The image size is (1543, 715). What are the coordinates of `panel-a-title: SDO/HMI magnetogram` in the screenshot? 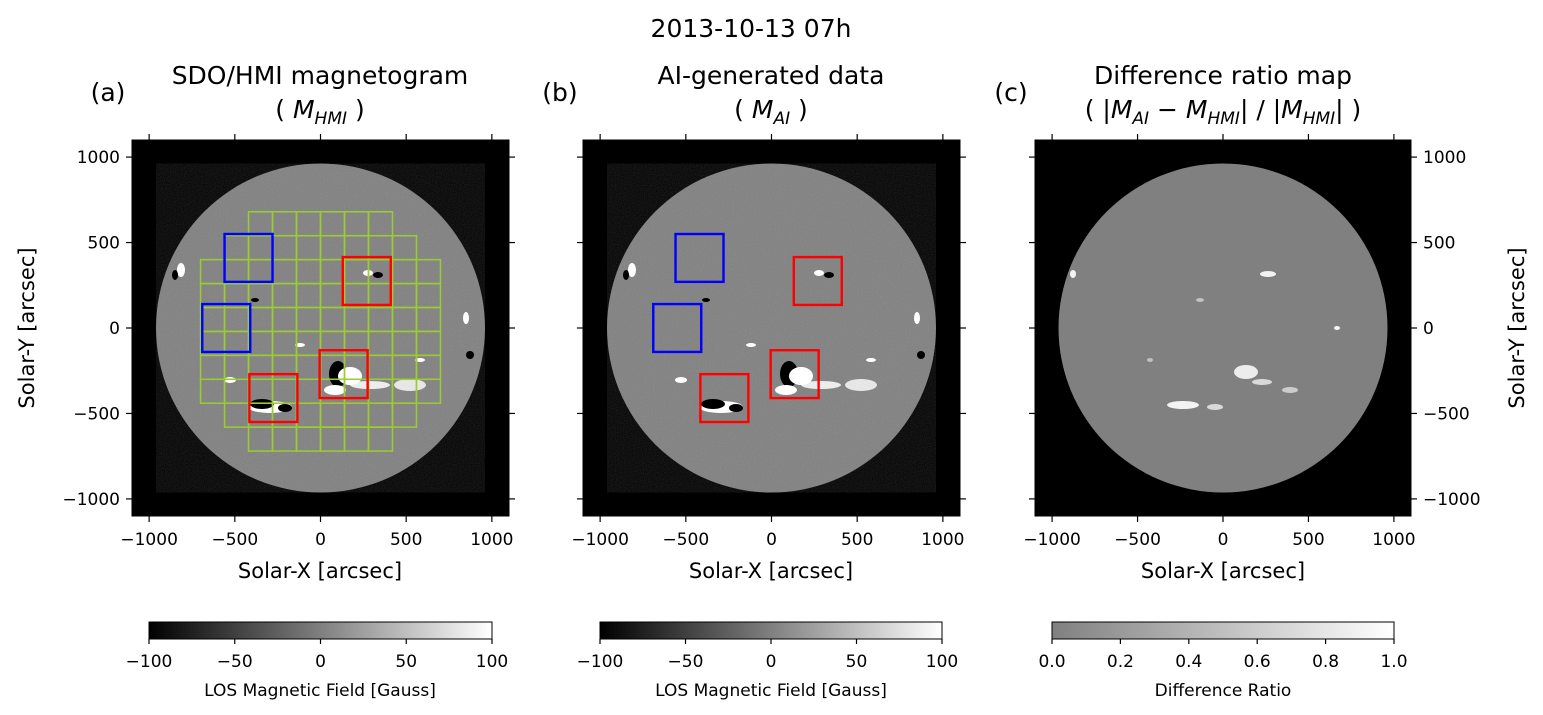 It's located at (320, 75).